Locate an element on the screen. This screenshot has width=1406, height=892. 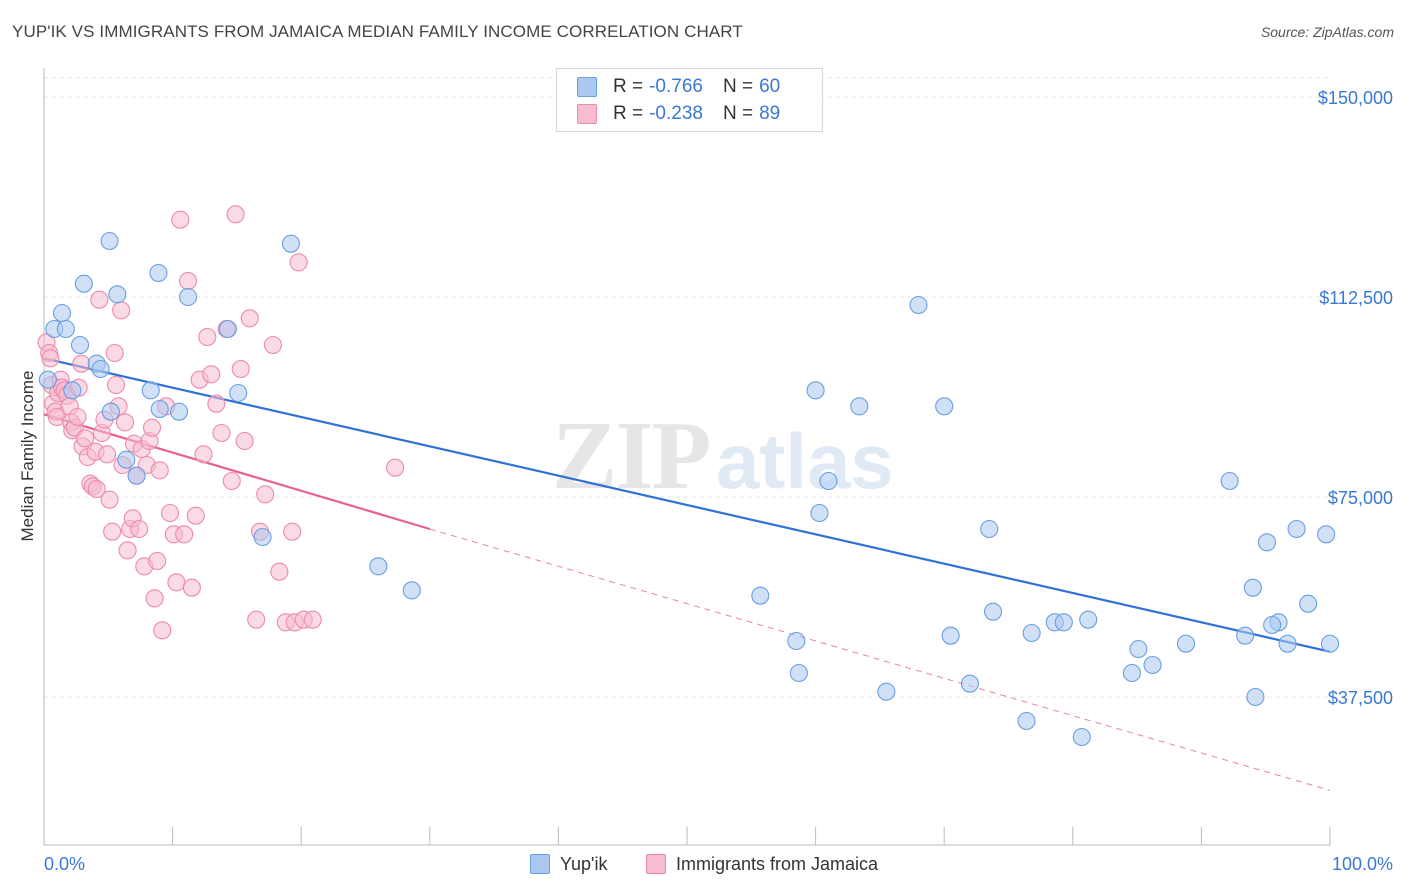
y-tick-label: $112,500 is located at coordinates (1356, 298).